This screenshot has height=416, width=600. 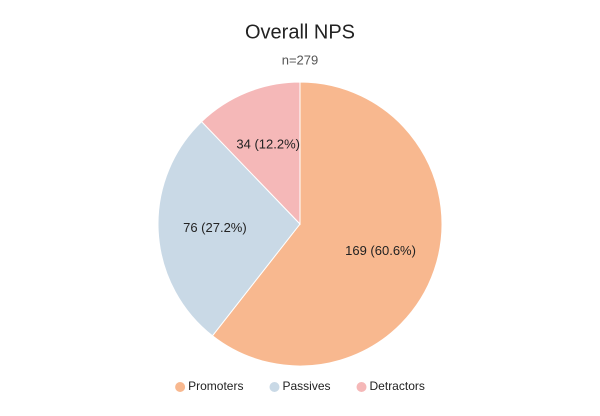 I want to click on data-label: 169 (60.6%), so click(x=380, y=250).